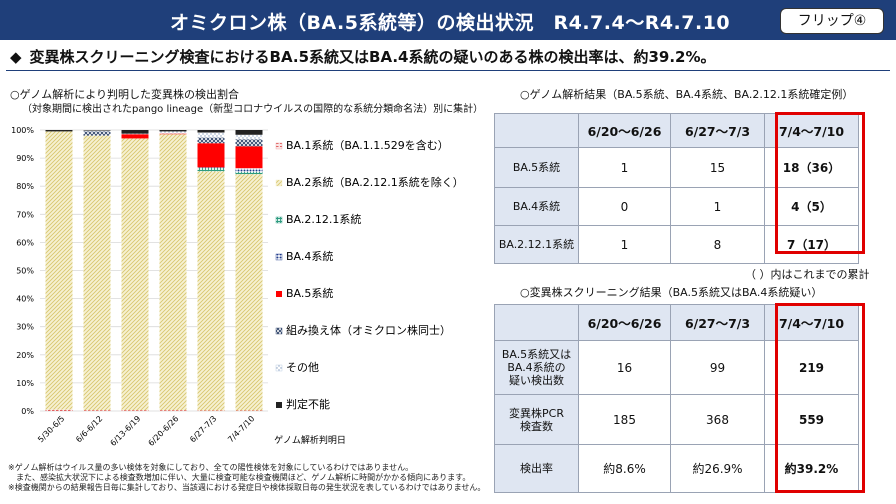 This screenshot has width=896, height=504. Describe the element at coordinates (717, 419) in the screenshot. I see `table-cell: 368` at that location.